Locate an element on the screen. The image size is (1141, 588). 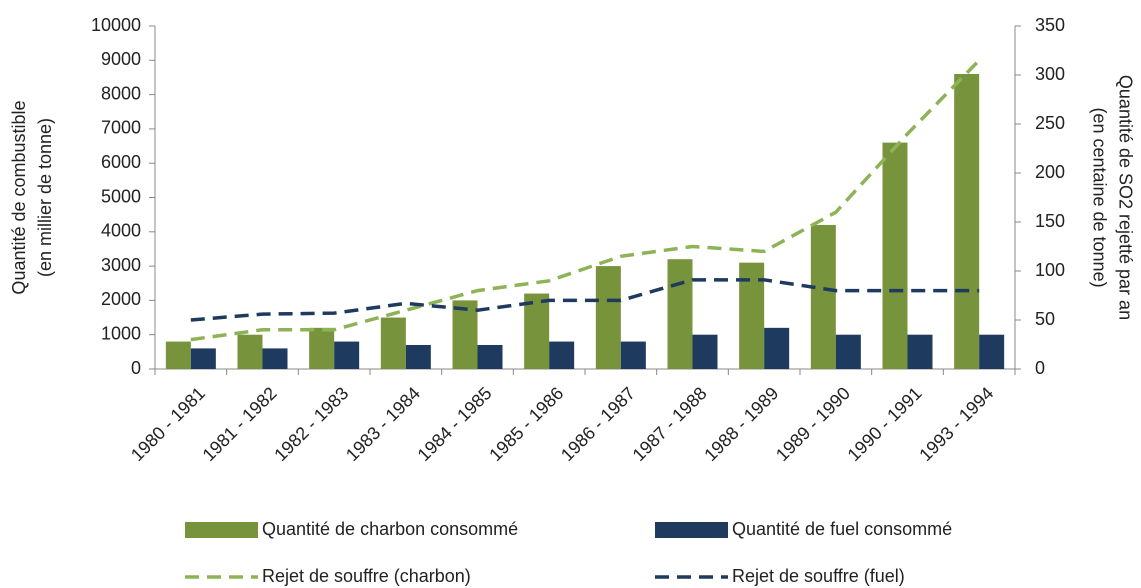
y2-tick-label: 300 is located at coordinates (1050, 74).